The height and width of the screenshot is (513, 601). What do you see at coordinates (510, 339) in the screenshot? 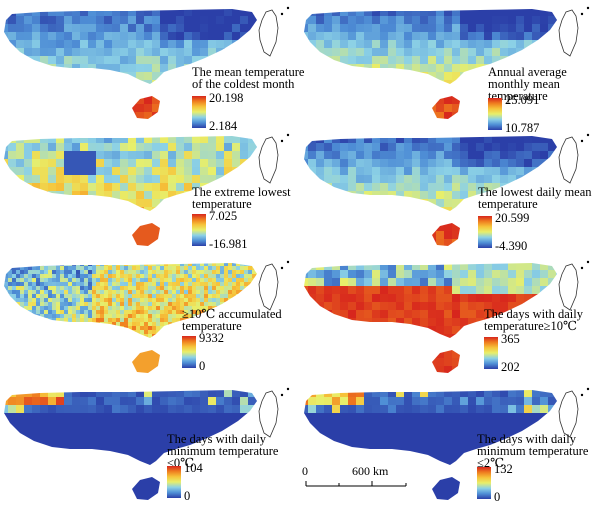
I see `legend-max-value: 365` at bounding box center [510, 339].